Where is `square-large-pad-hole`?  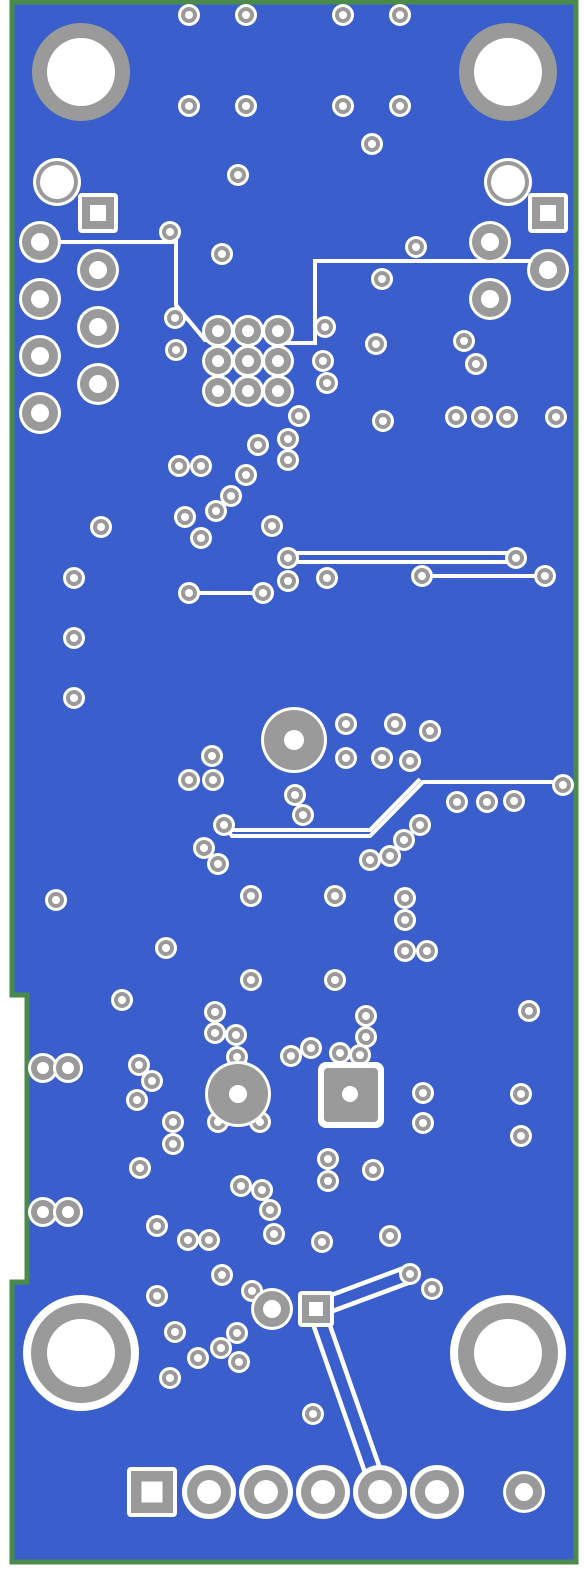
square-large-pad-hole is located at coordinates (350, 1094).